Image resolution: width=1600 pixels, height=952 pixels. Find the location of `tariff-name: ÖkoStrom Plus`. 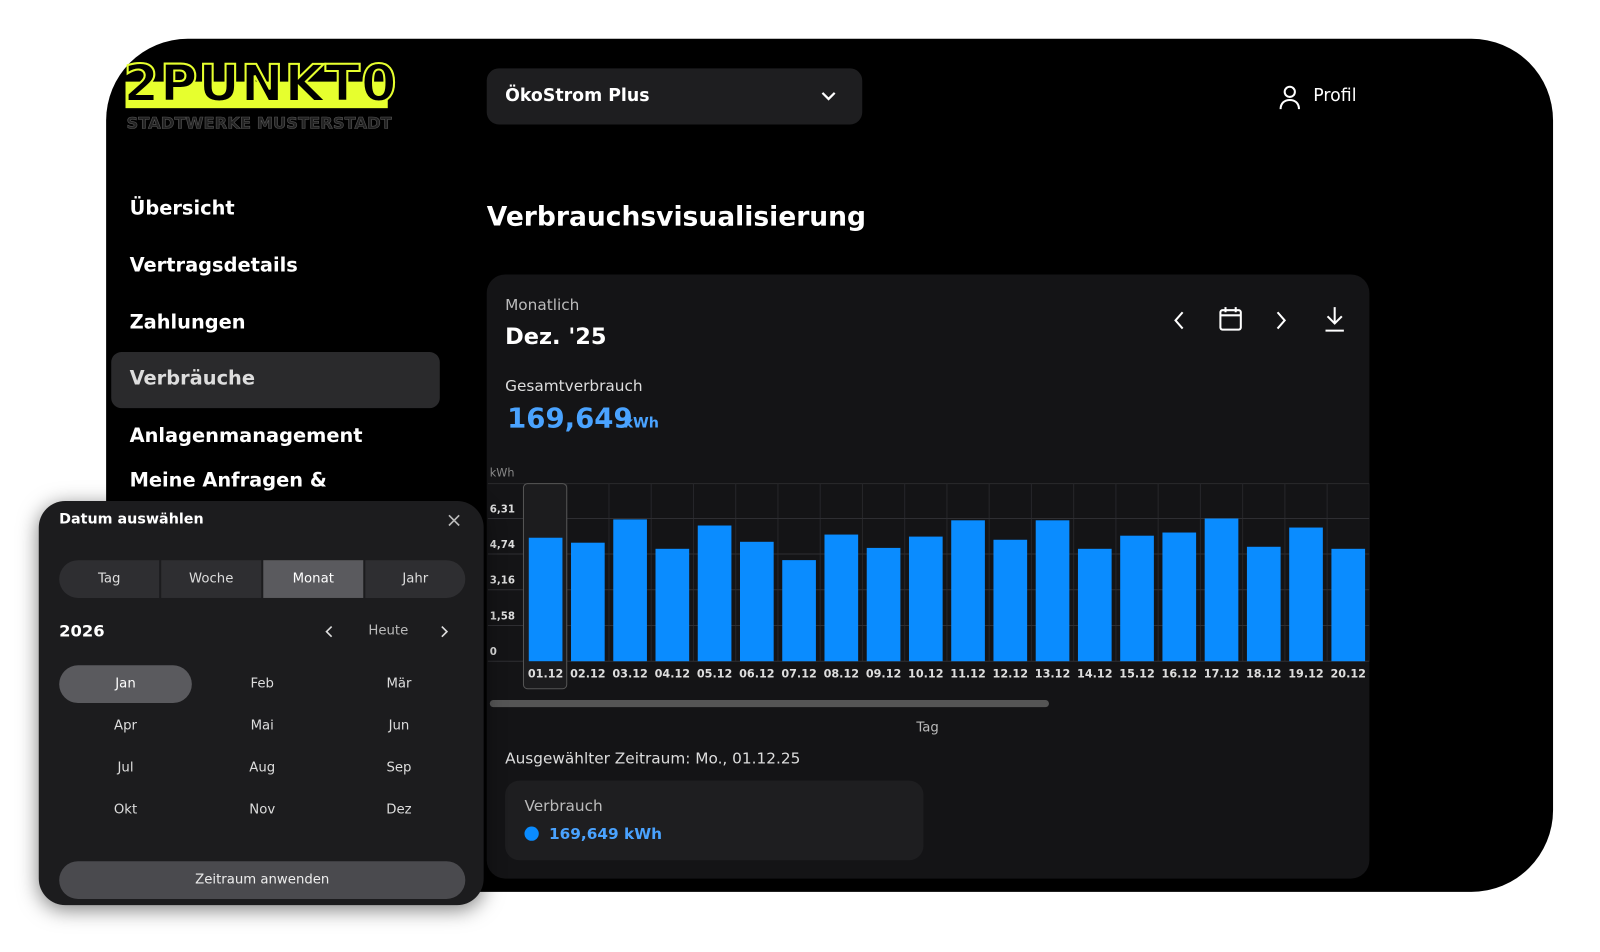

tariff-name: ÖkoStrom Plus is located at coordinates (577, 96).